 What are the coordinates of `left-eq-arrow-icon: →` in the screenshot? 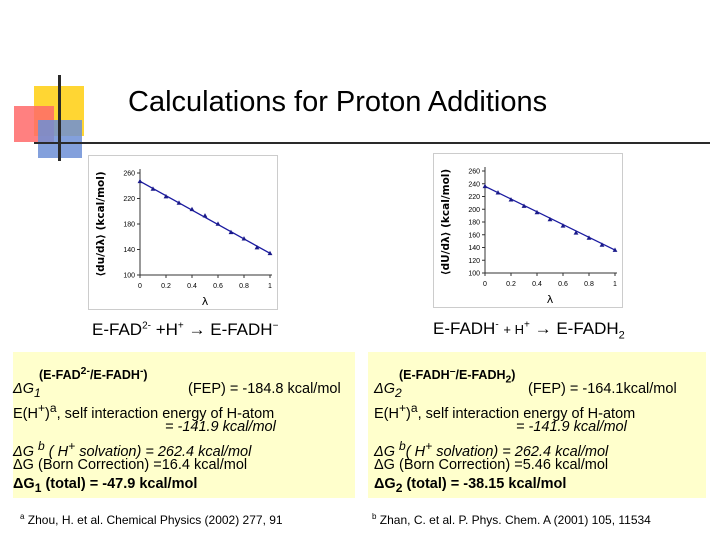 It's located at (197, 329).